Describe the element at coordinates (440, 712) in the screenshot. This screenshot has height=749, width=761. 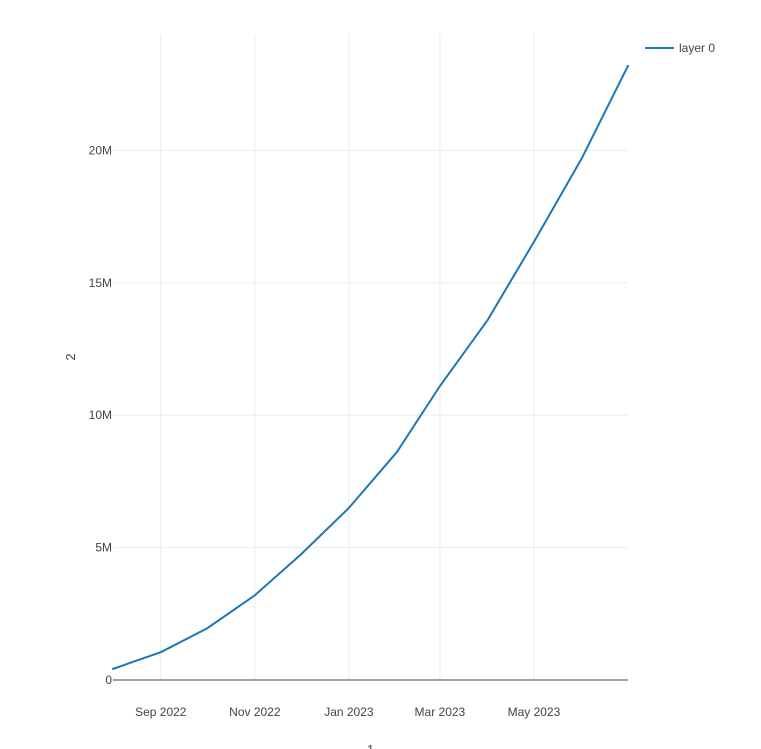
I see `x-tick-label-3: Mar 2023` at that location.